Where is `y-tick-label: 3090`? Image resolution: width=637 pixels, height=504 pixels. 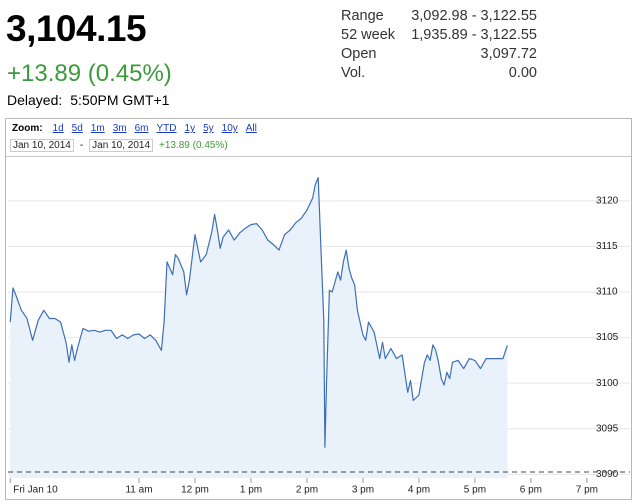
y-tick-label: 3090 is located at coordinates (607, 474).